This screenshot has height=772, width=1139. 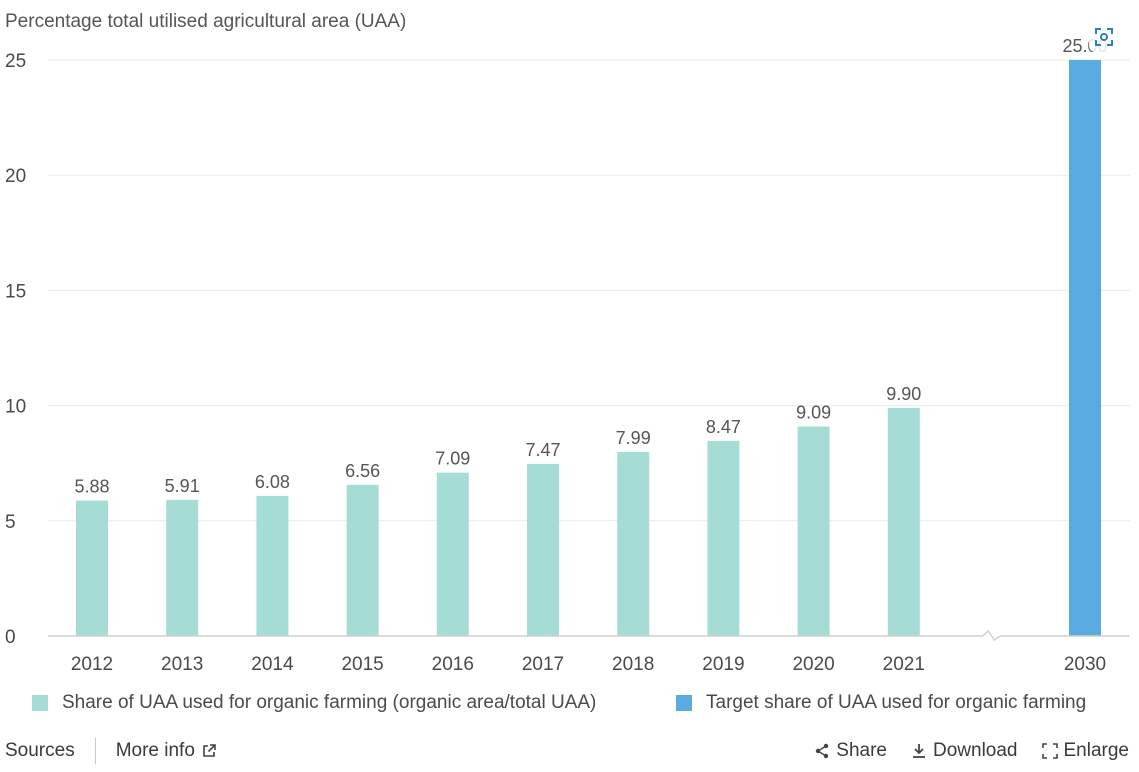 What do you see at coordinates (822, 751) in the screenshot?
I see `share-icon` at bounding box center [822, 751].